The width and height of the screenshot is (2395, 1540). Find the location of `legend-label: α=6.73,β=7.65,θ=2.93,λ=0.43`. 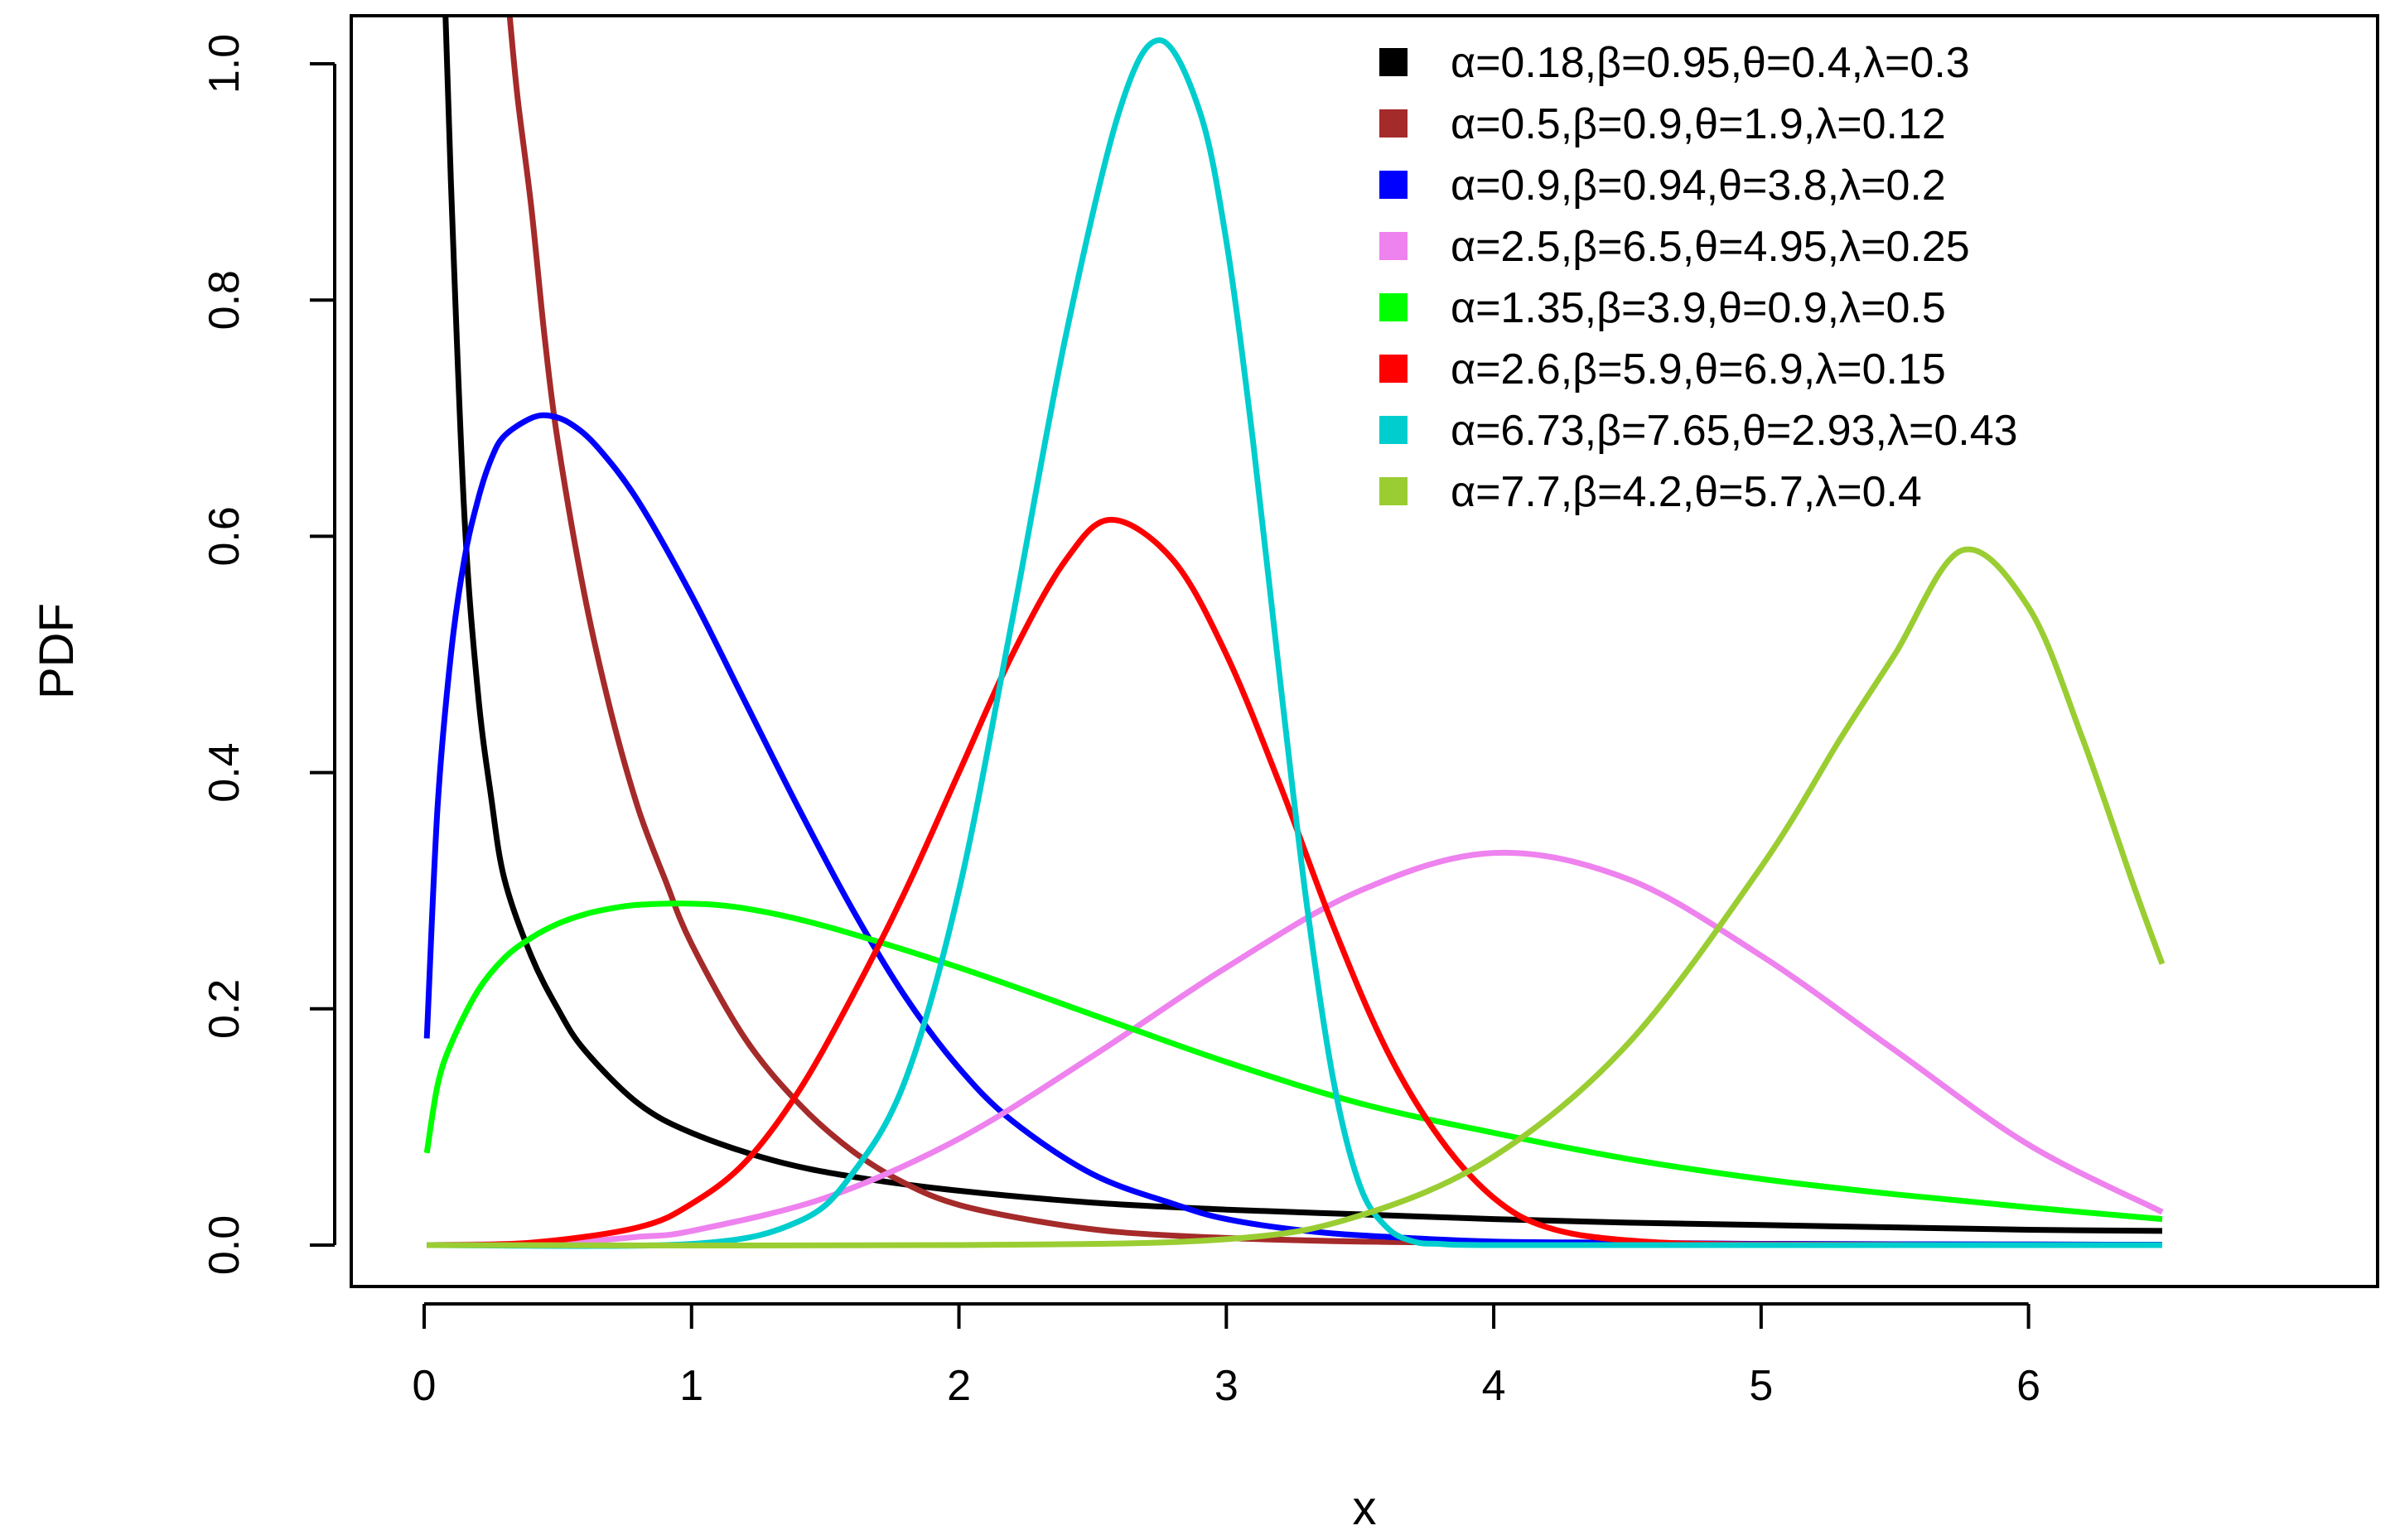

legend-label: α=6.73,β=7.65,θ=2.93,λ=0.43 is located at coordinates (1734, 431).